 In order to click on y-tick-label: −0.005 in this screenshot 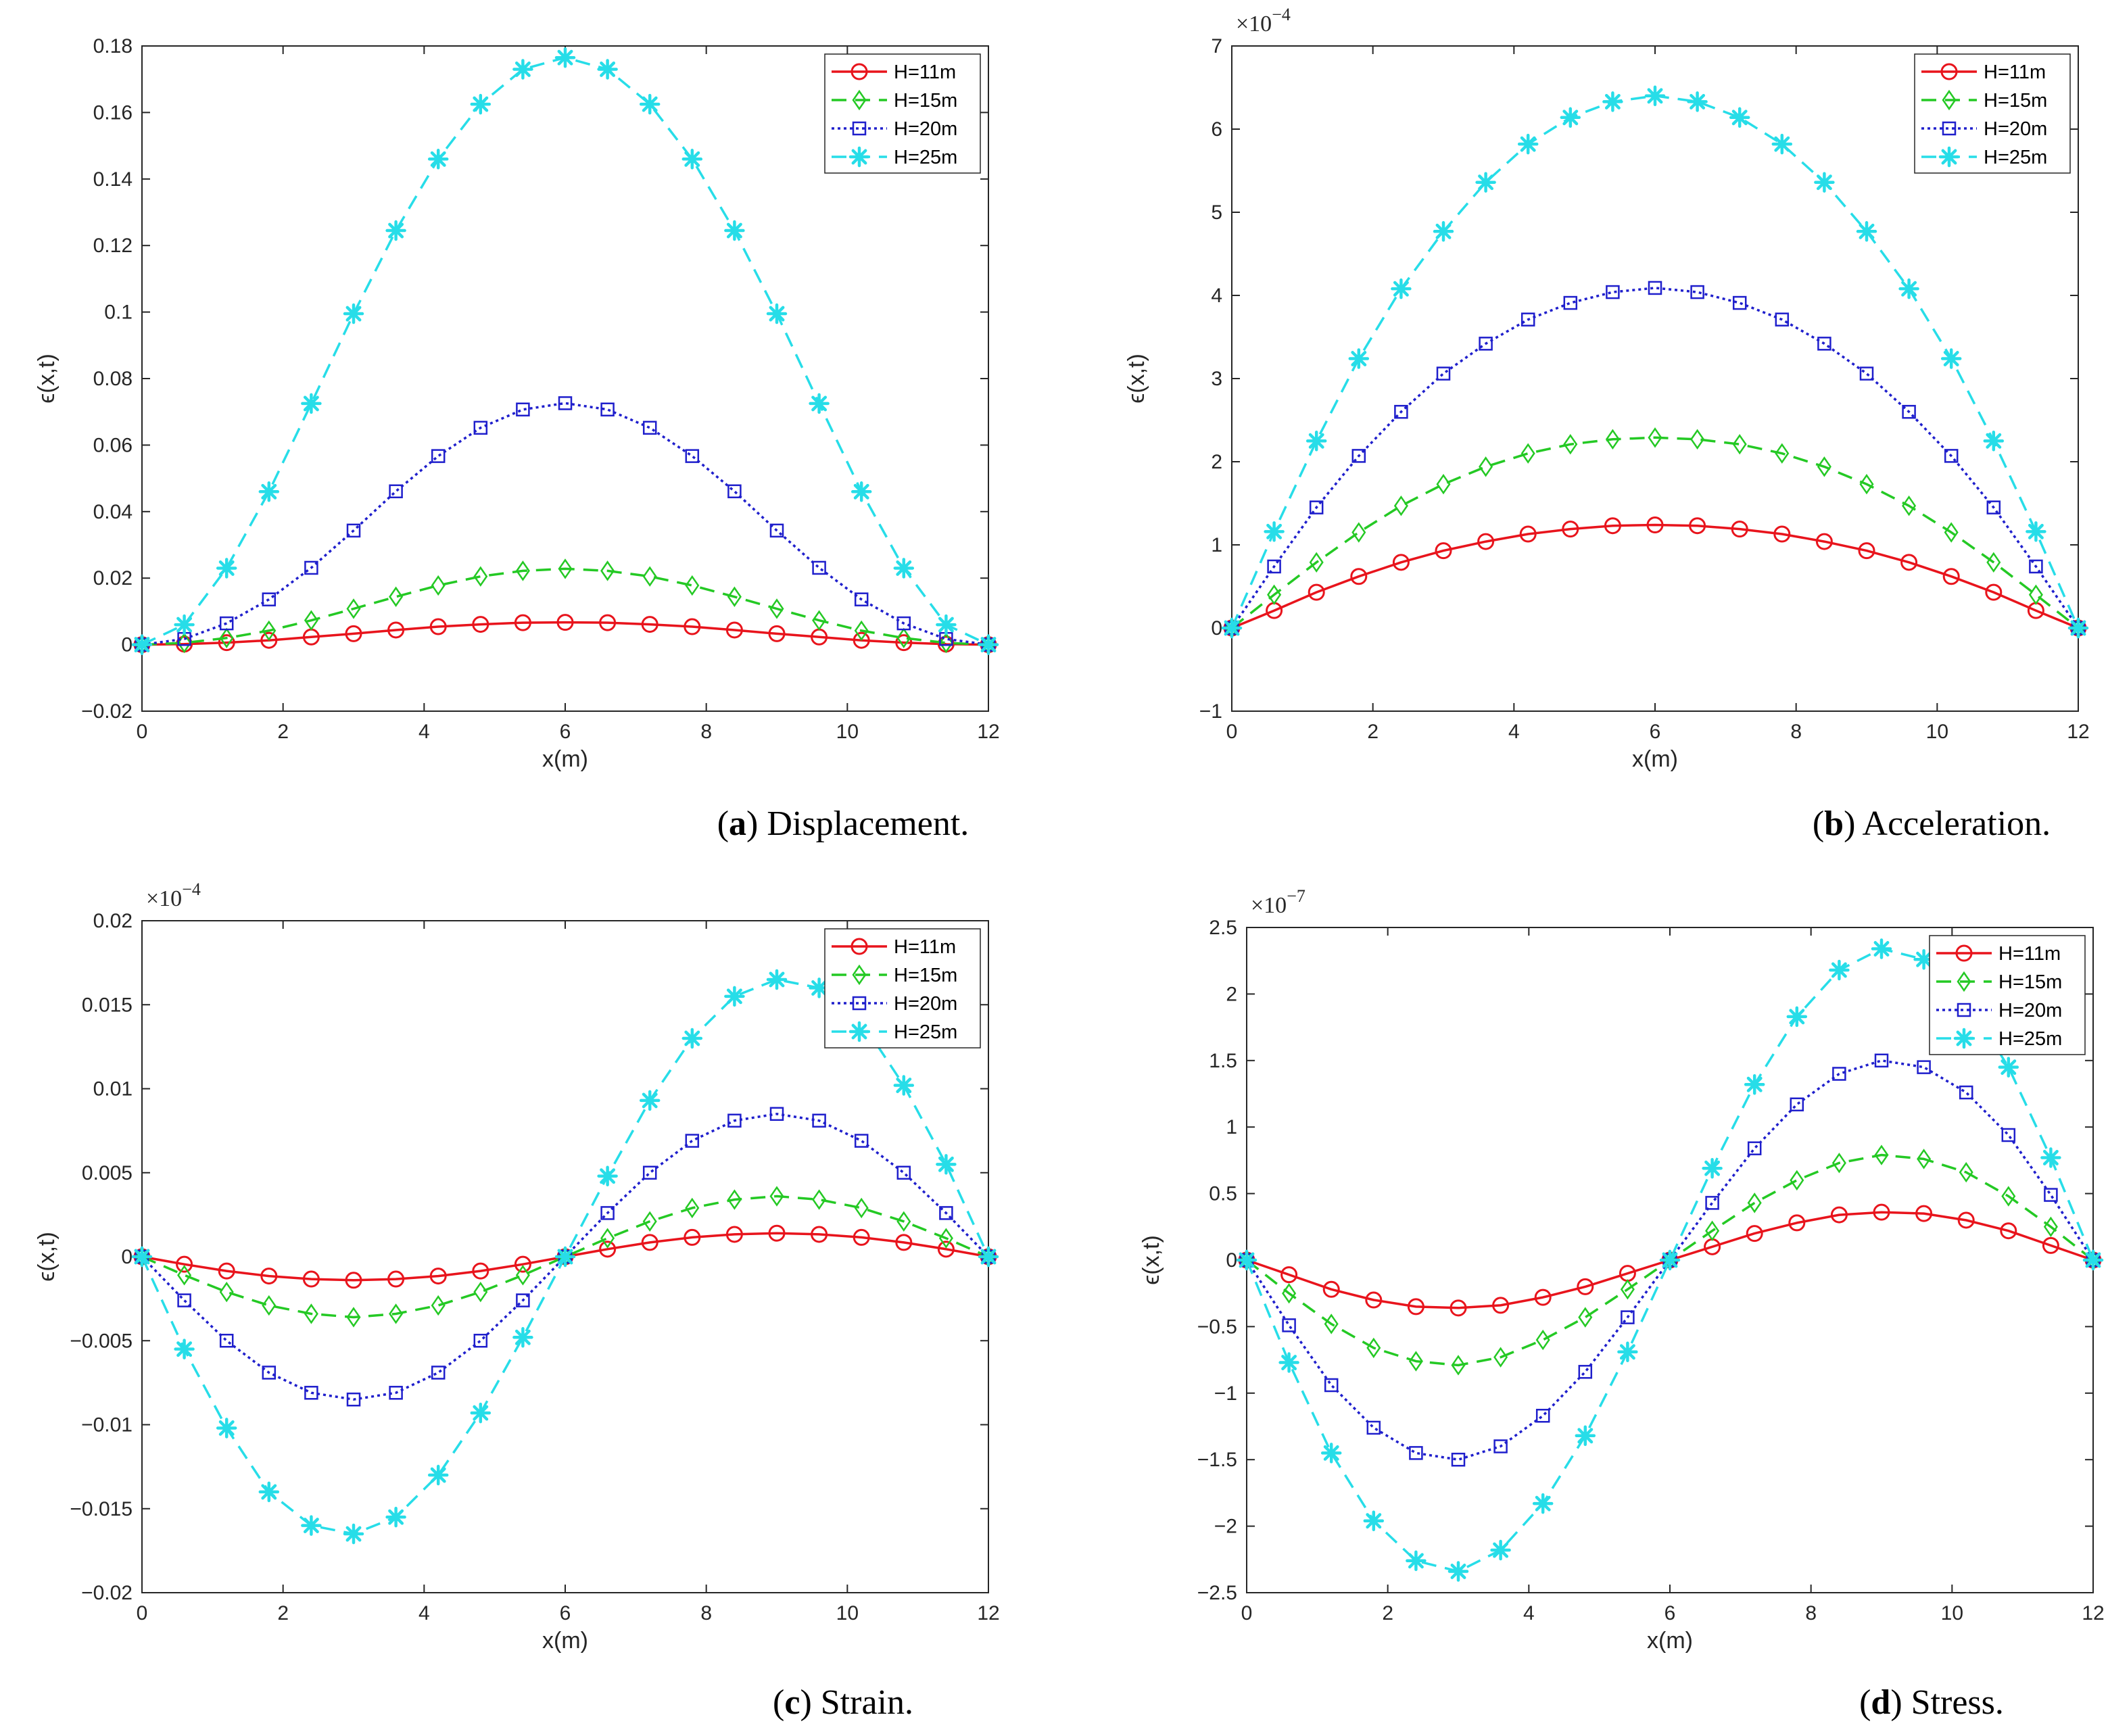, I will do `click(102, 1341)`.